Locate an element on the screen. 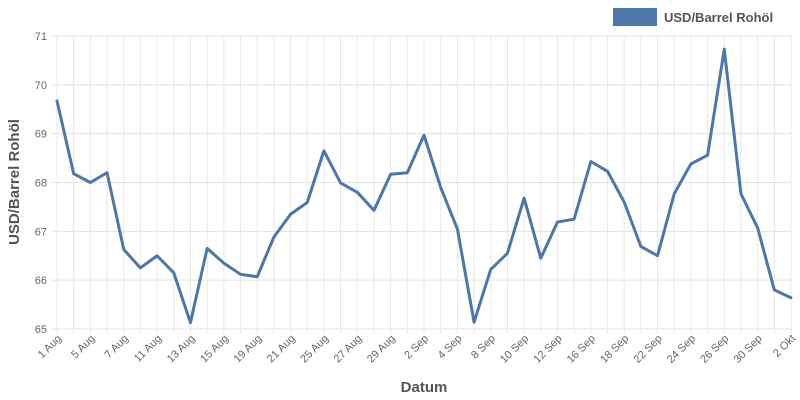  x-tick-label: 29 Aug is located at coordinates (381, 349).